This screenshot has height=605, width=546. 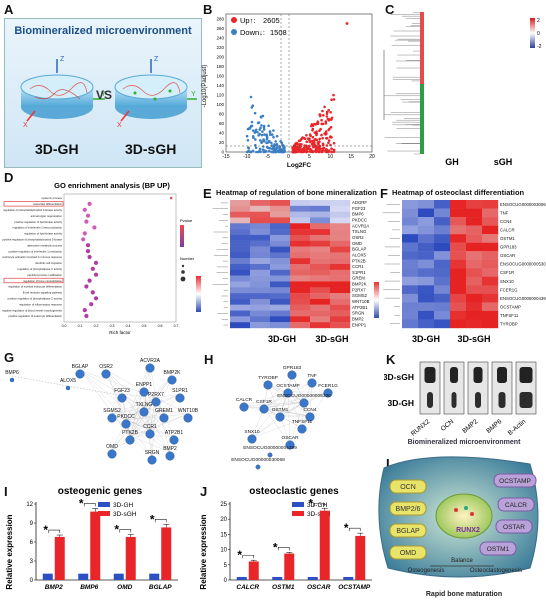 What do you see at coordinates (223, 535) in the screenshot?
I see `bar-ytick-label: 15` at bounding box center [223, 535].